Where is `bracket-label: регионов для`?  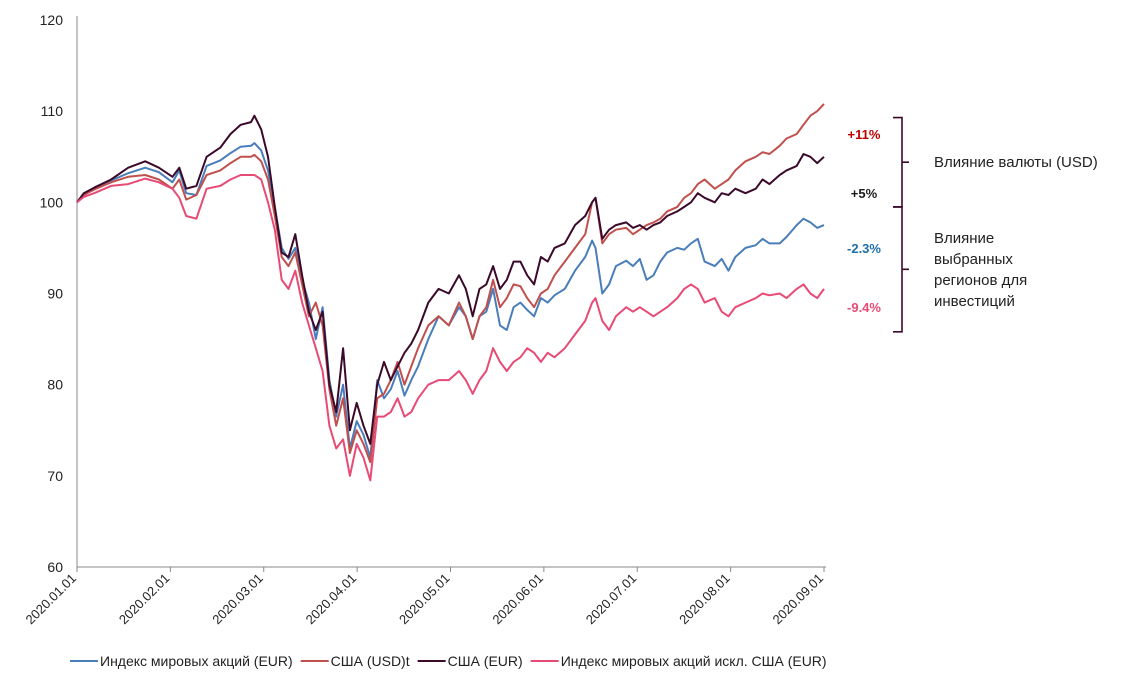 bracket-label: регионов для is located at coordinates (980, 280).